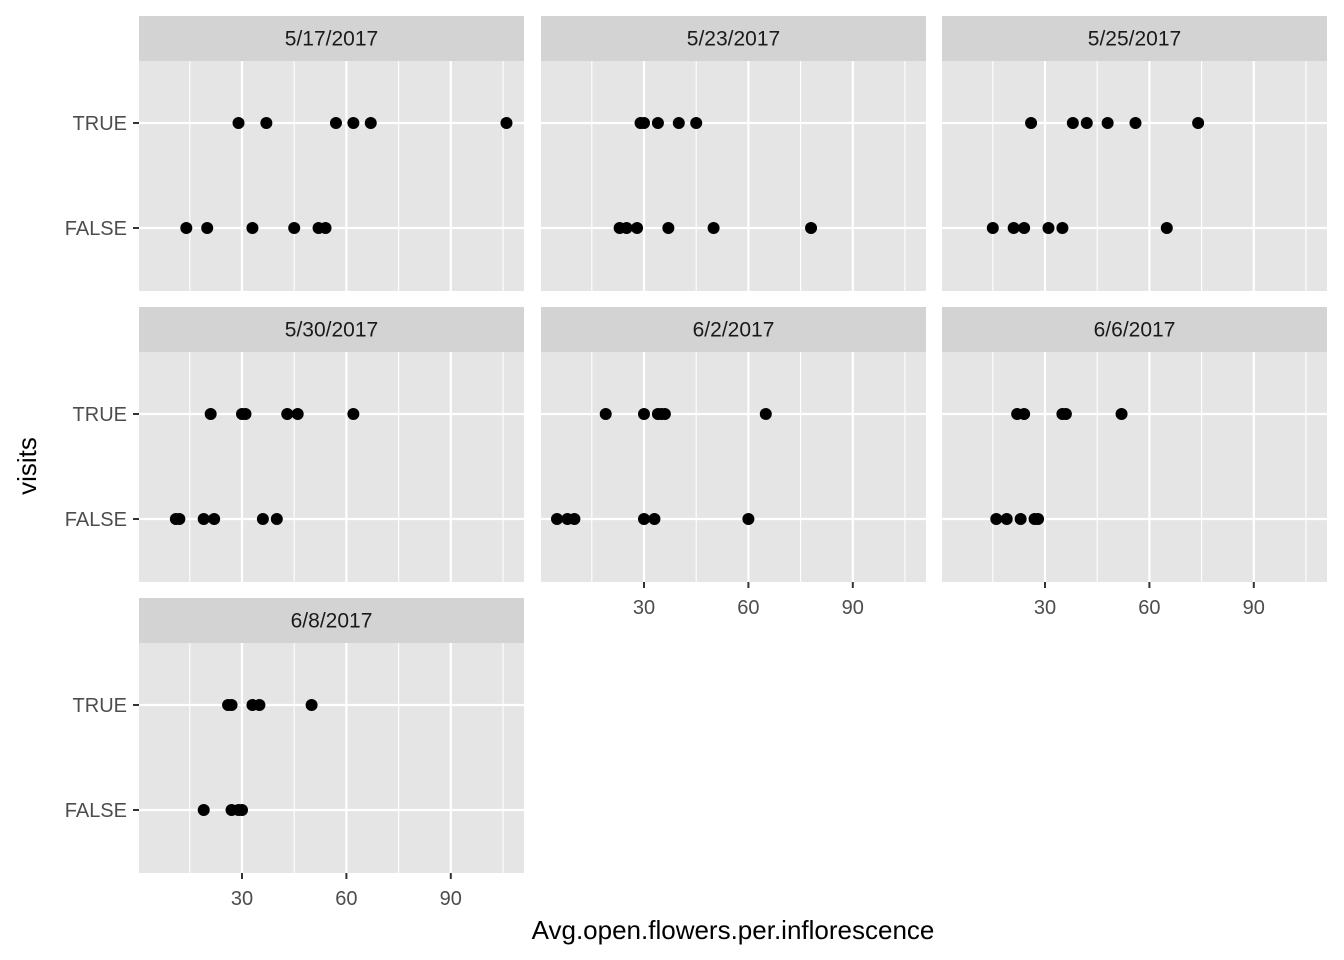  I want to click on facet-panel: 6/2/2017 30 60 90, so click(733, 463).